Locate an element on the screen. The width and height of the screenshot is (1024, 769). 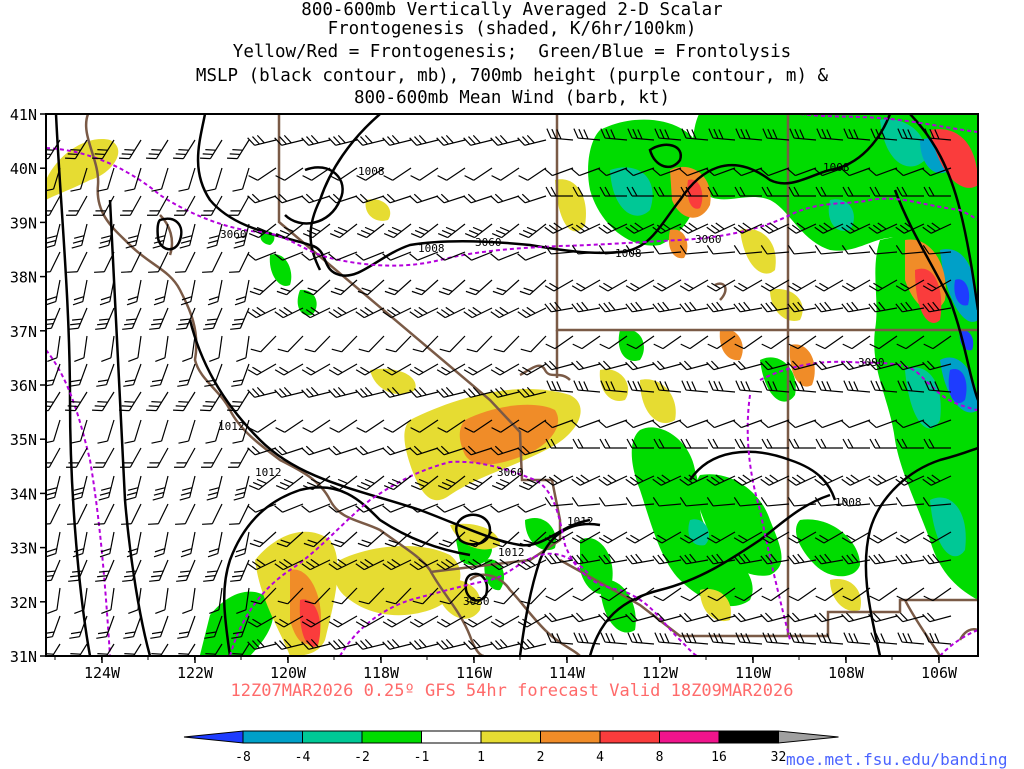
colorbar-label: -4 is located at coordinates (303, 757).